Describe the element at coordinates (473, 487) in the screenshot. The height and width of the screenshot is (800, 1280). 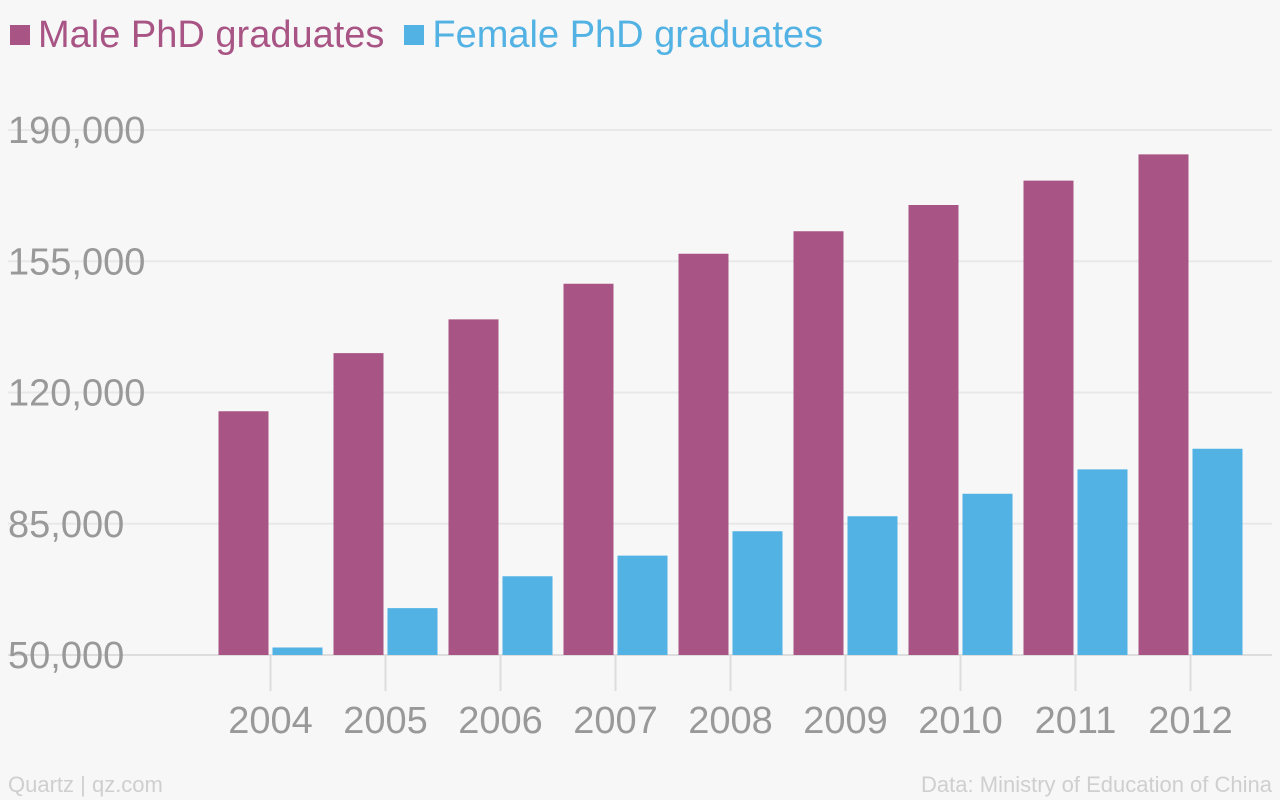
I see `bar-male-2006` at that location.